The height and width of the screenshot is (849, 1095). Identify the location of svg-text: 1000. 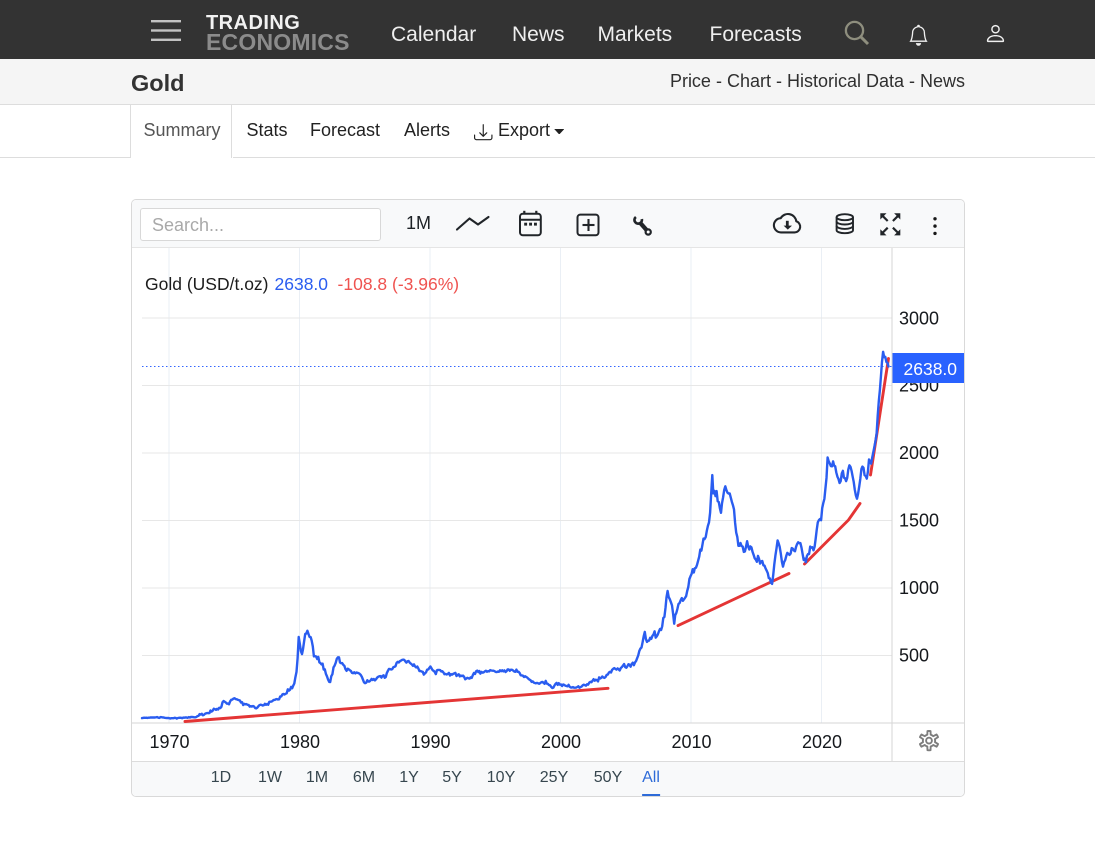
(919, 588).